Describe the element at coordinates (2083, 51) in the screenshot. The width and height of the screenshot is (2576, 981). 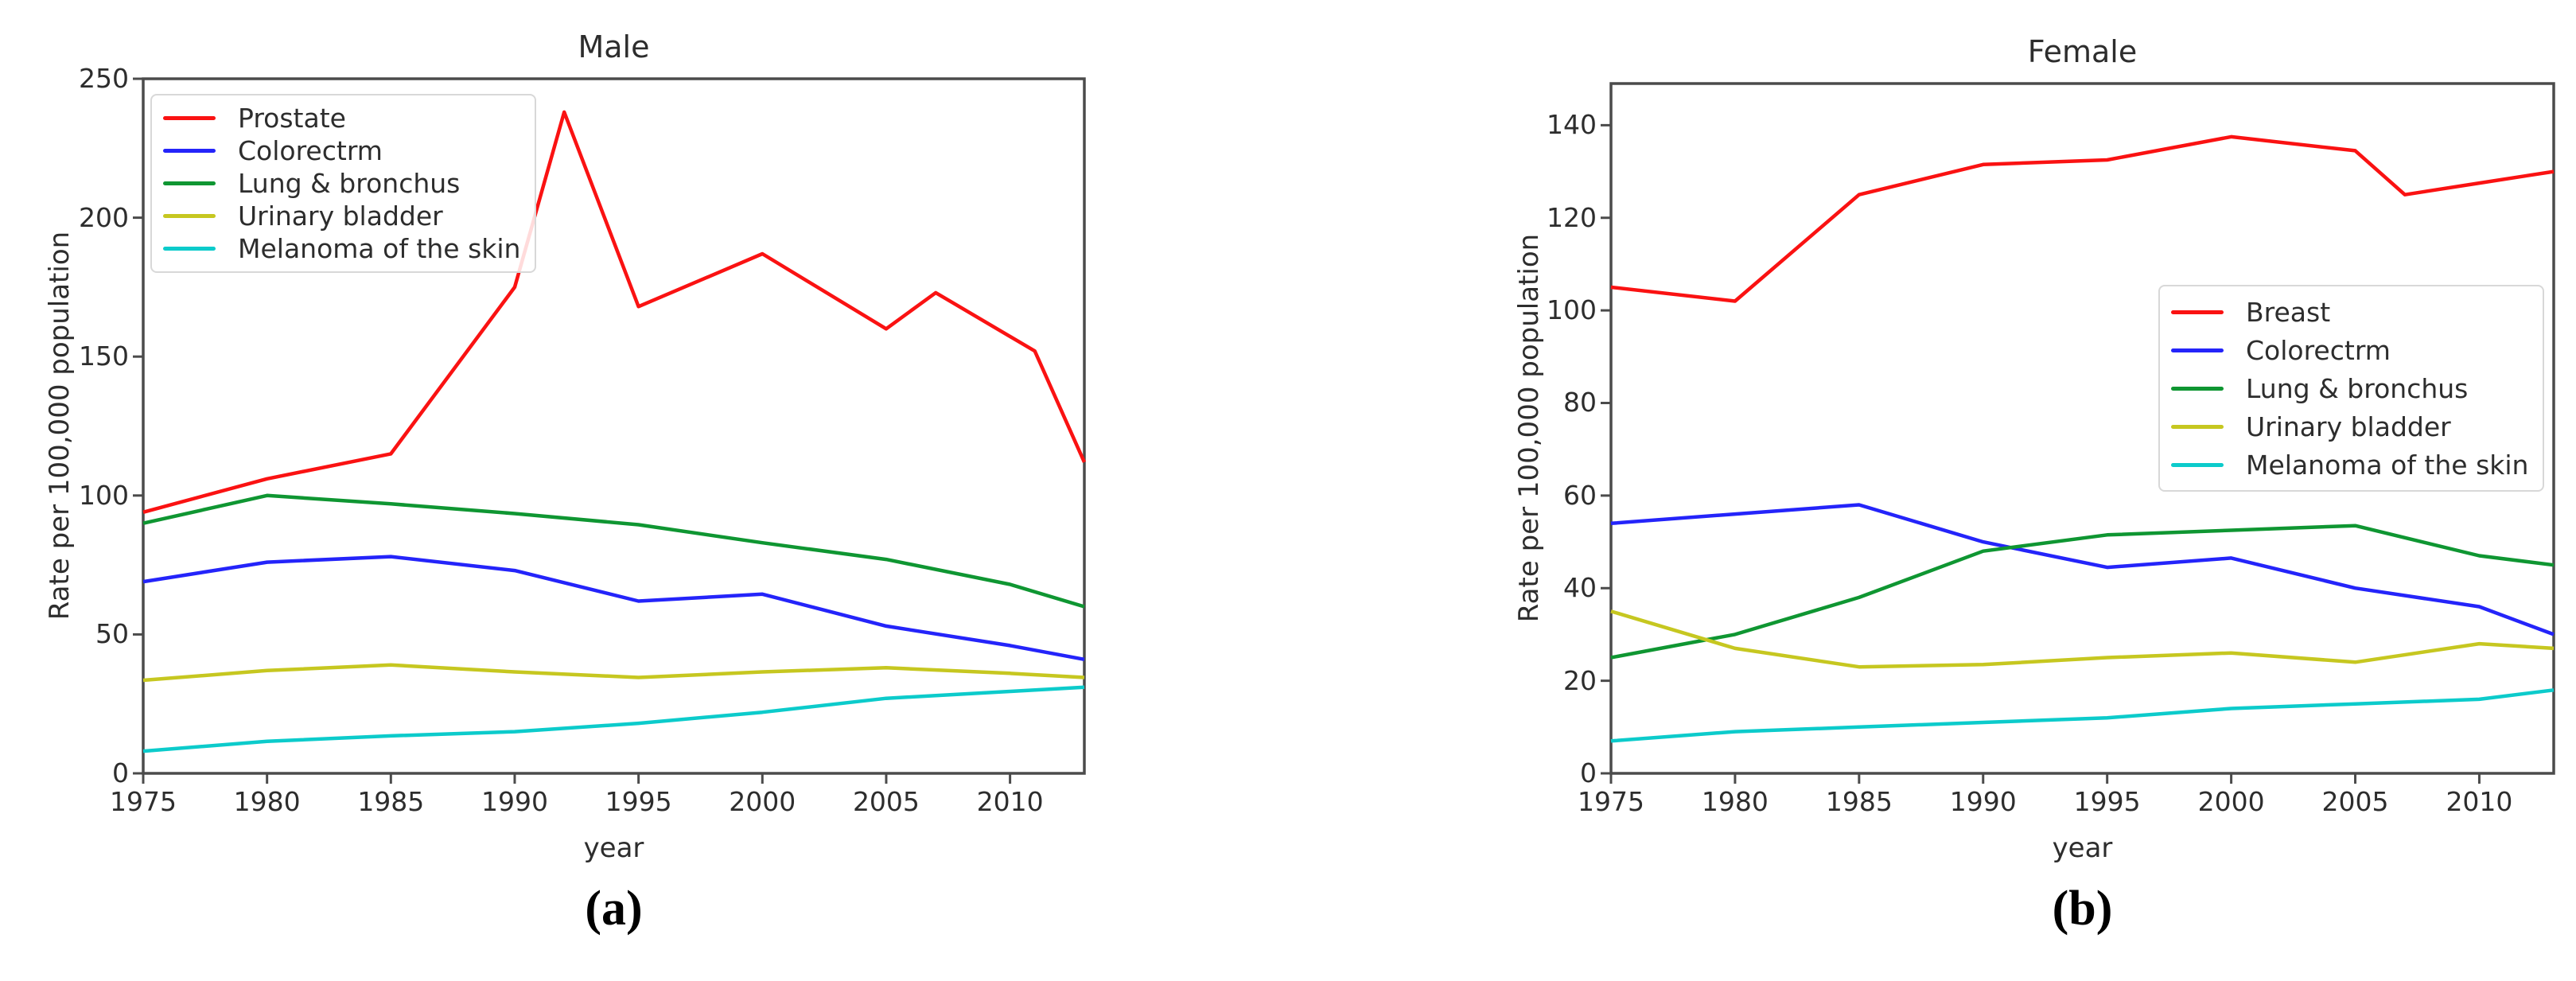
I see `chart-title-female: Female` at that location.